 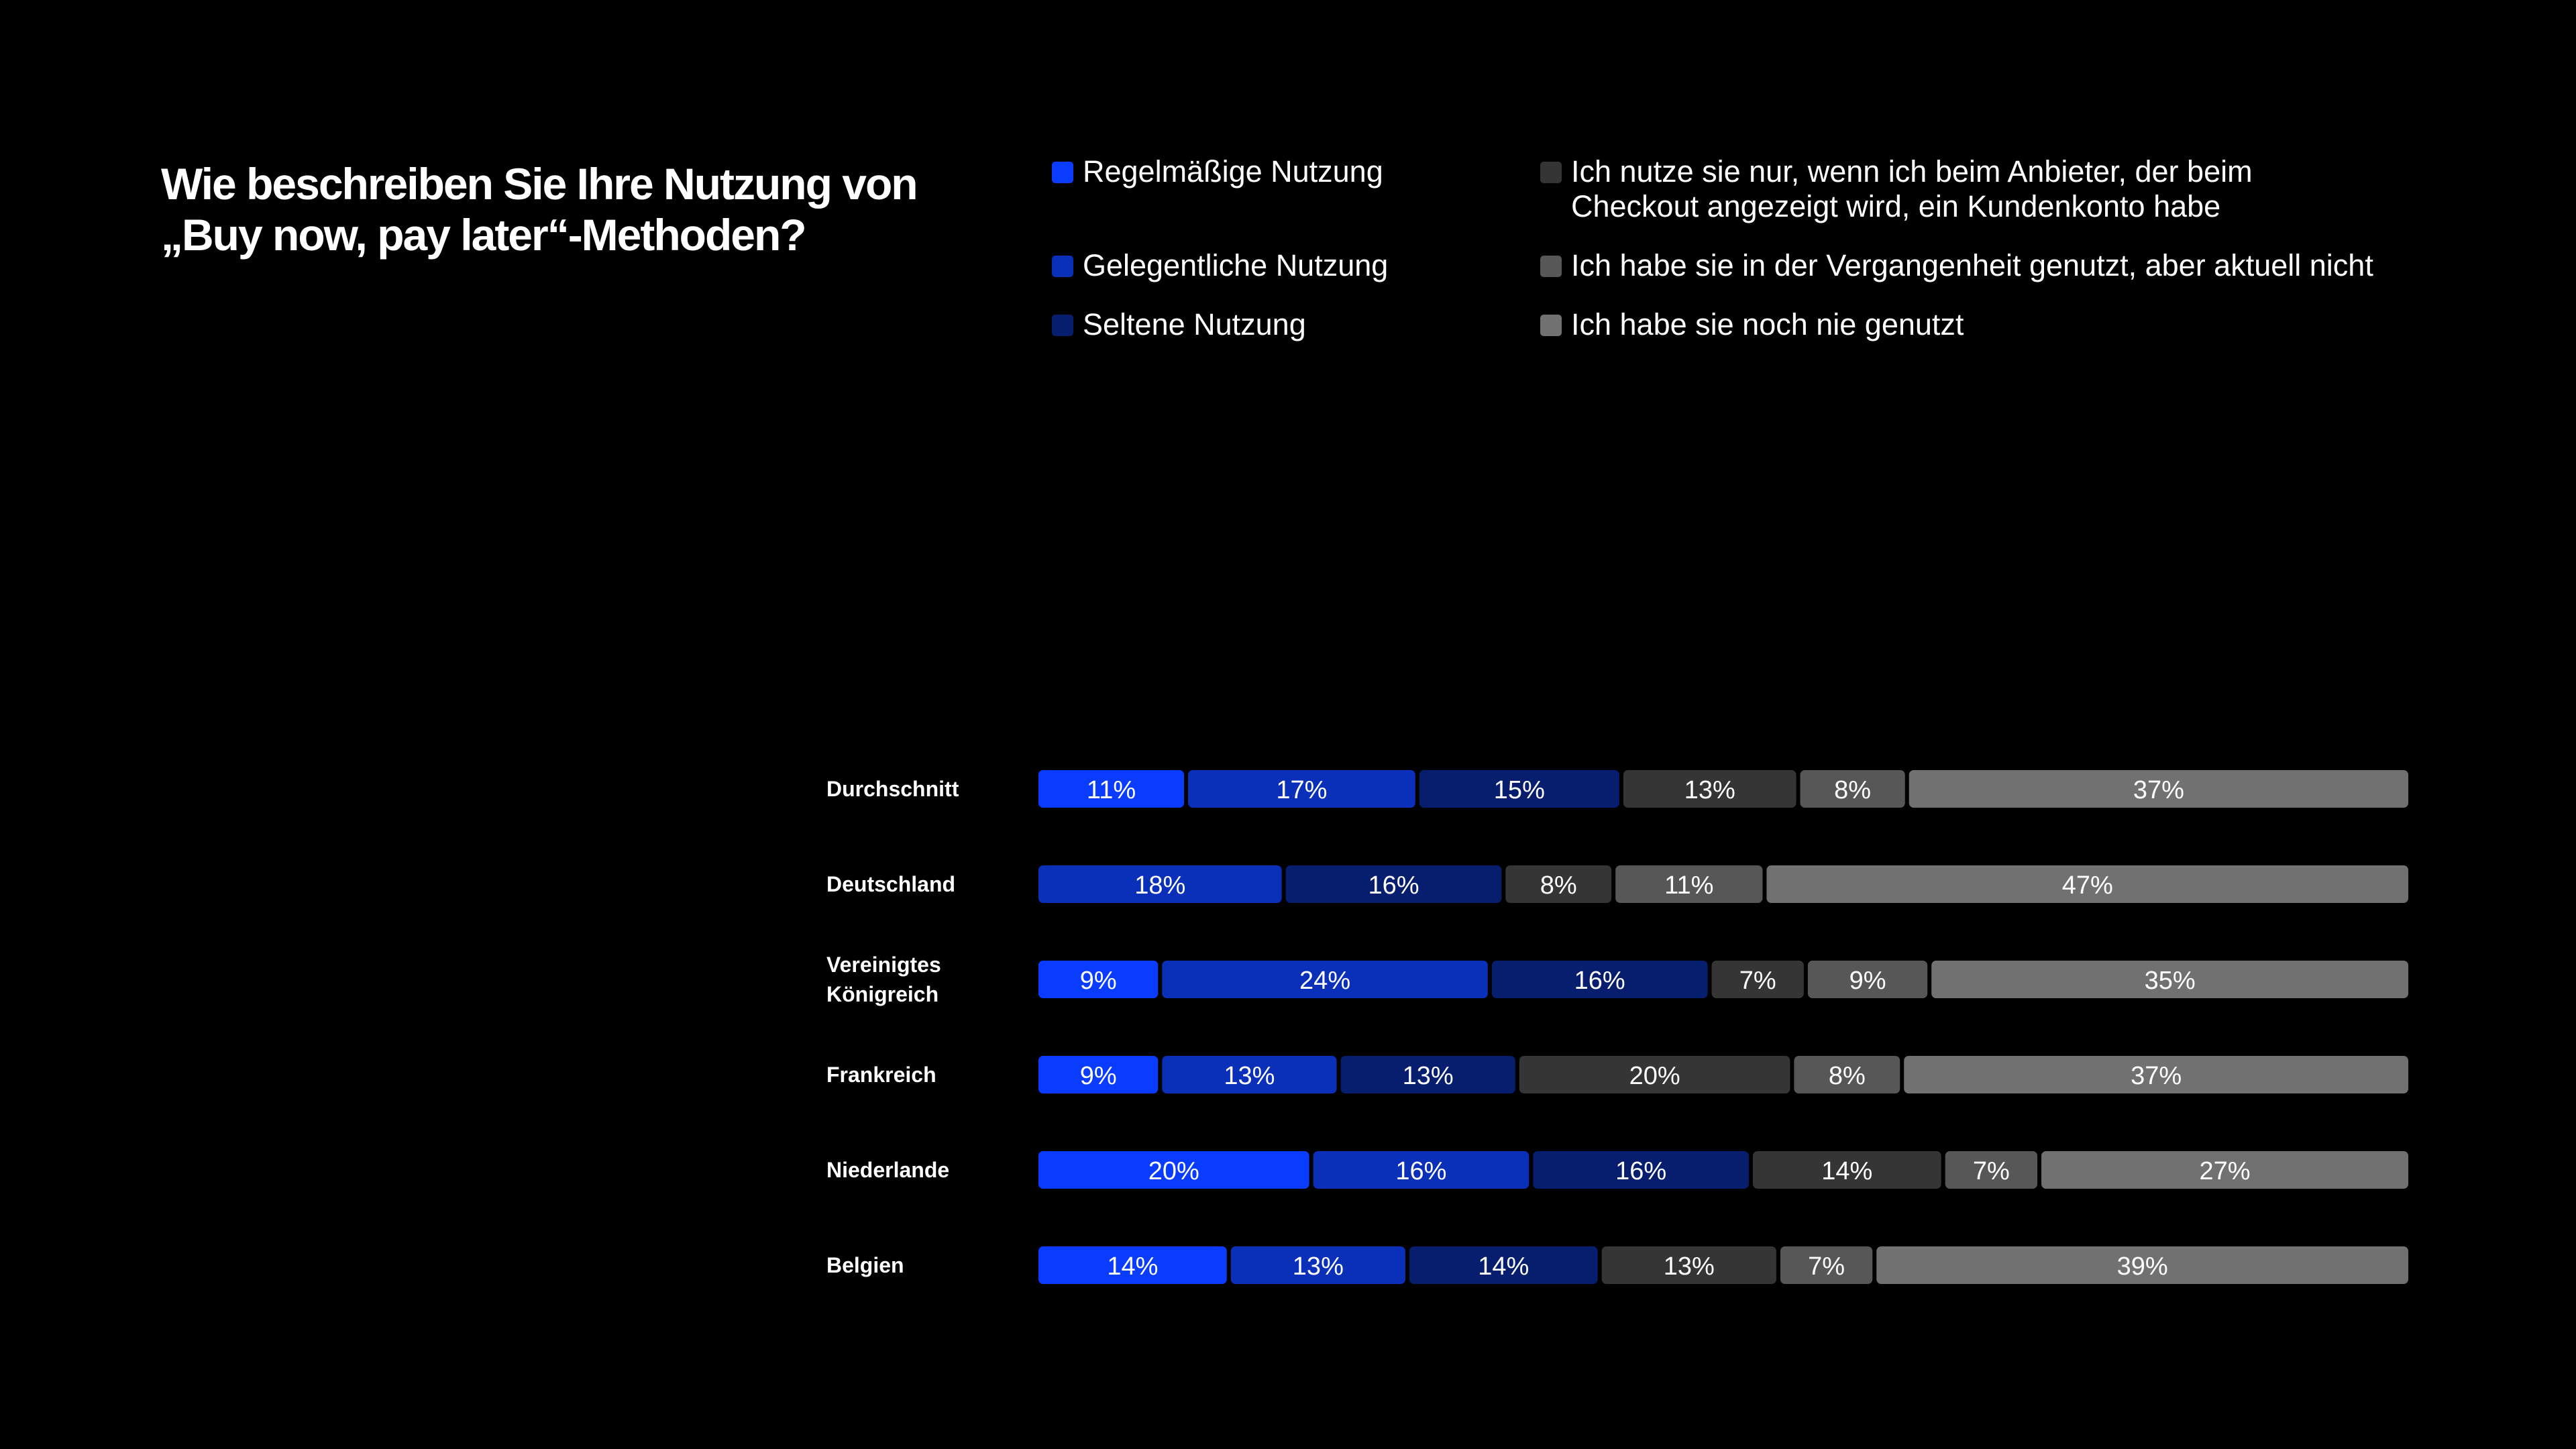 What do you see at coordinates (865, 1265) in the screenshot?
I see `row-label: Belgien` at bounding box center [865, 1265].